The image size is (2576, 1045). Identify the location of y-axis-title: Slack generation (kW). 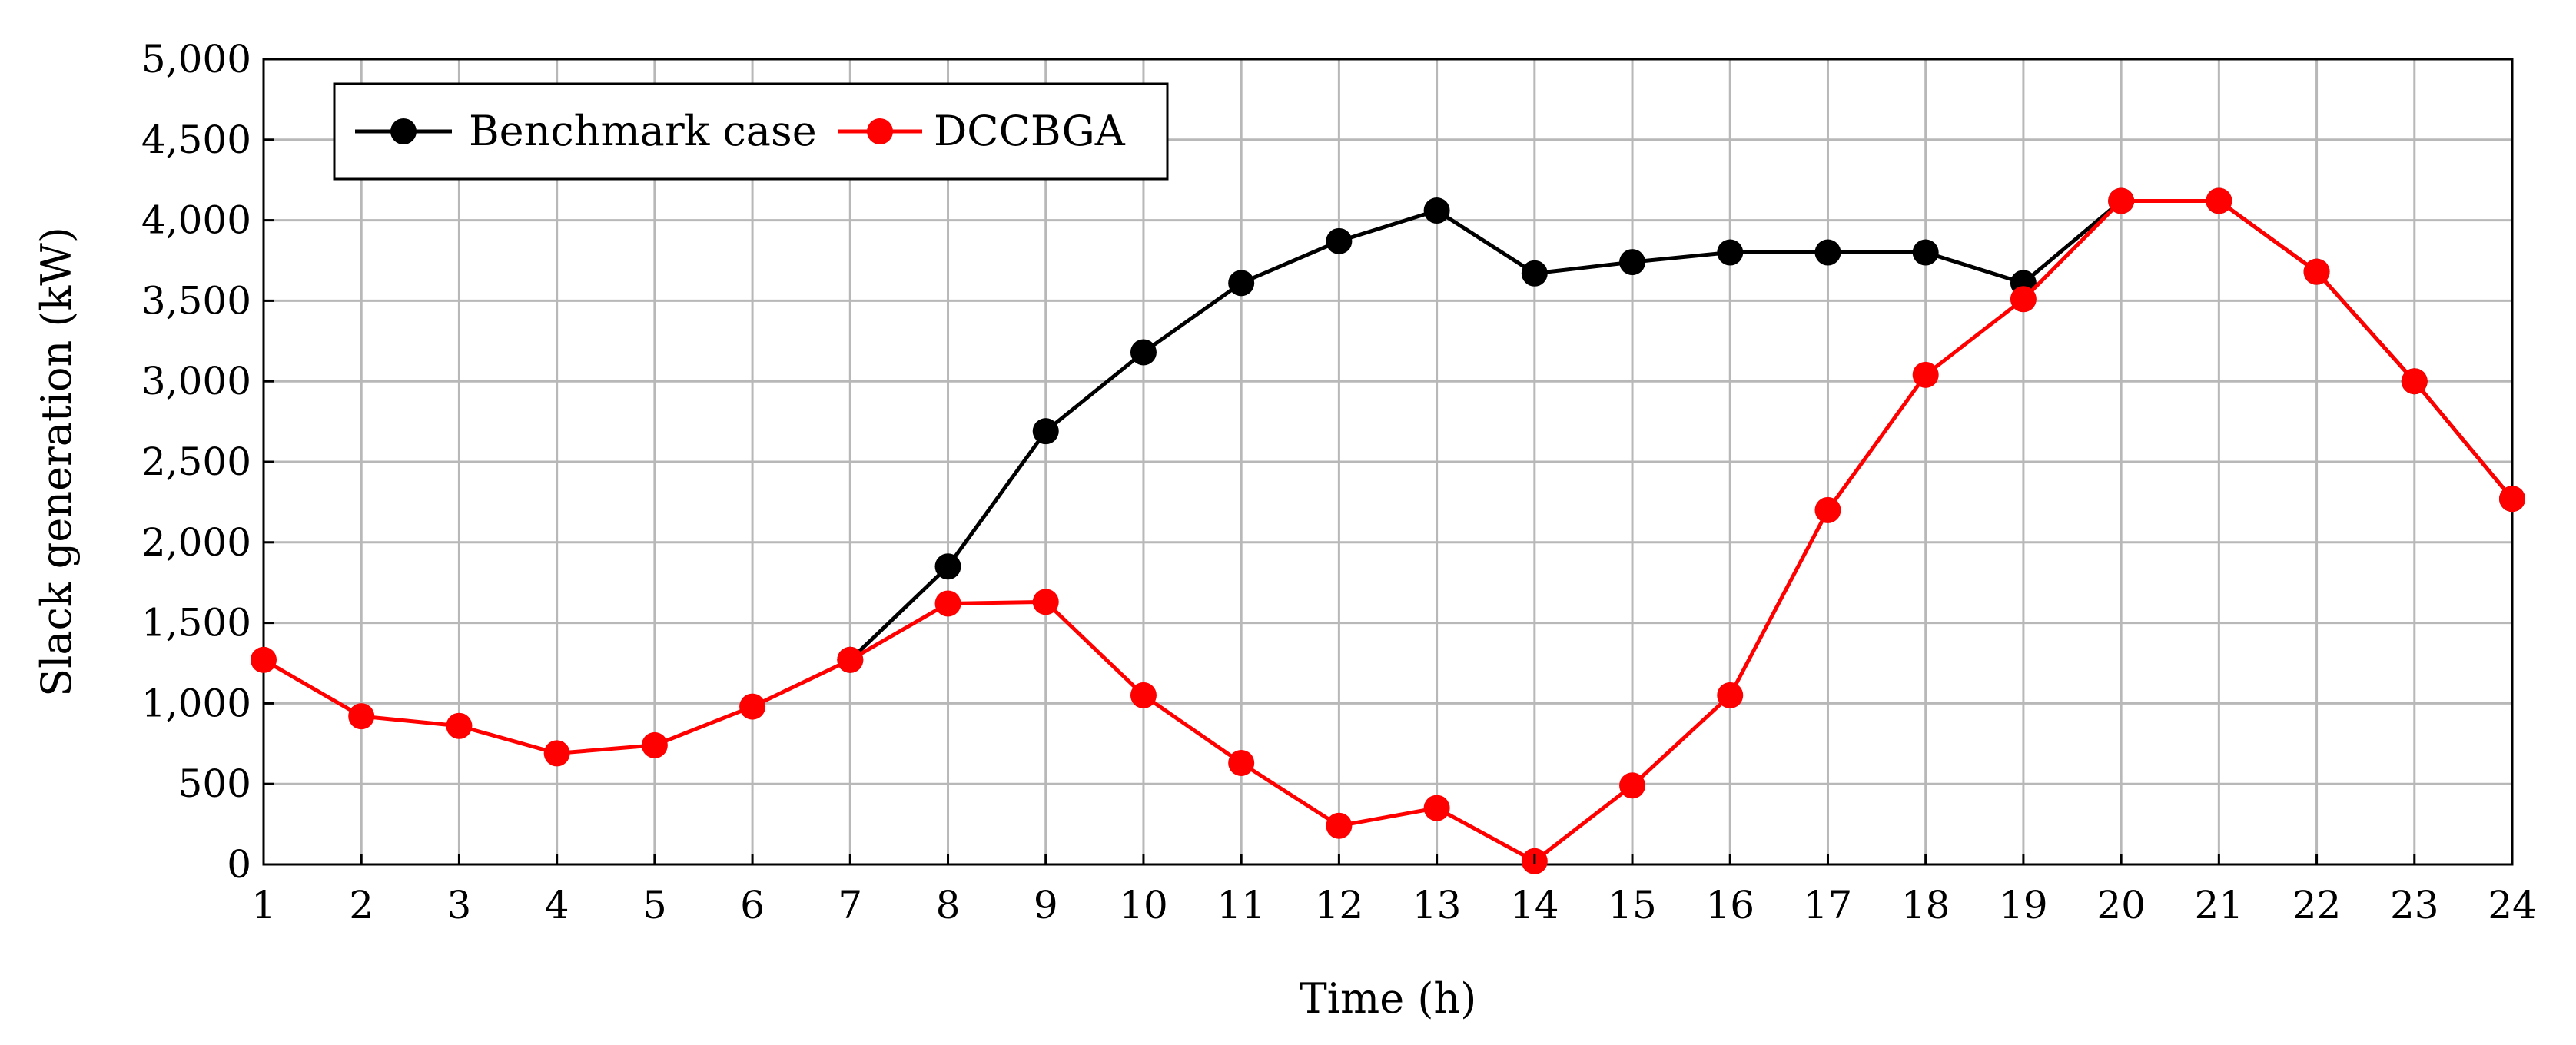
(57, 462).